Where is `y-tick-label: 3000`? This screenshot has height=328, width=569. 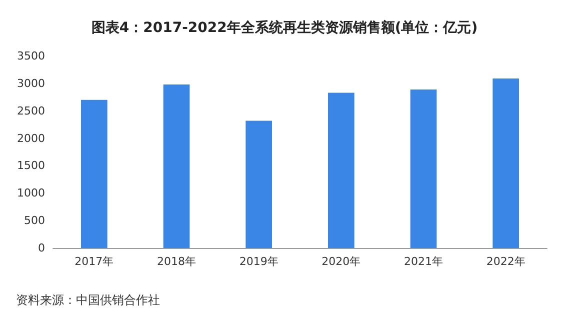
y-tick-label: 3000 is located at coordinates (31, 83).